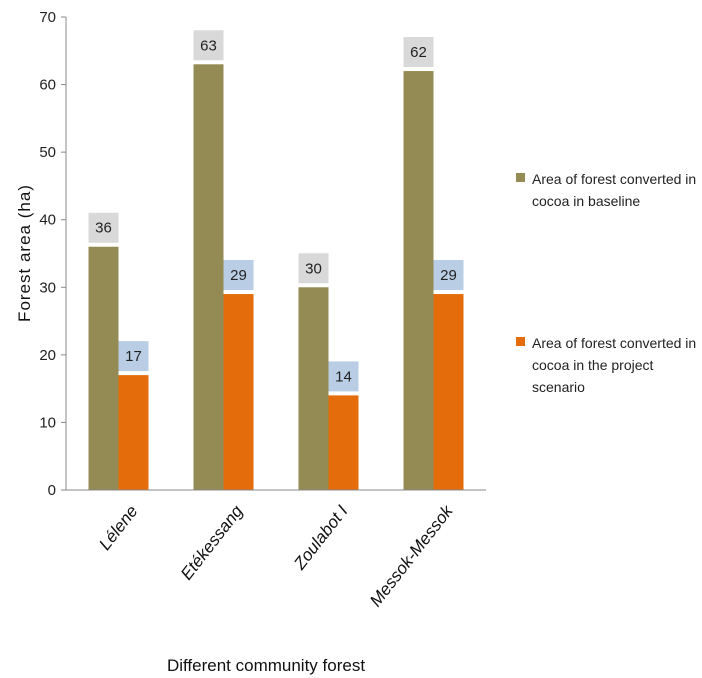  I want to click on y-axis-title: Forest area (ha), so click(24, 253).